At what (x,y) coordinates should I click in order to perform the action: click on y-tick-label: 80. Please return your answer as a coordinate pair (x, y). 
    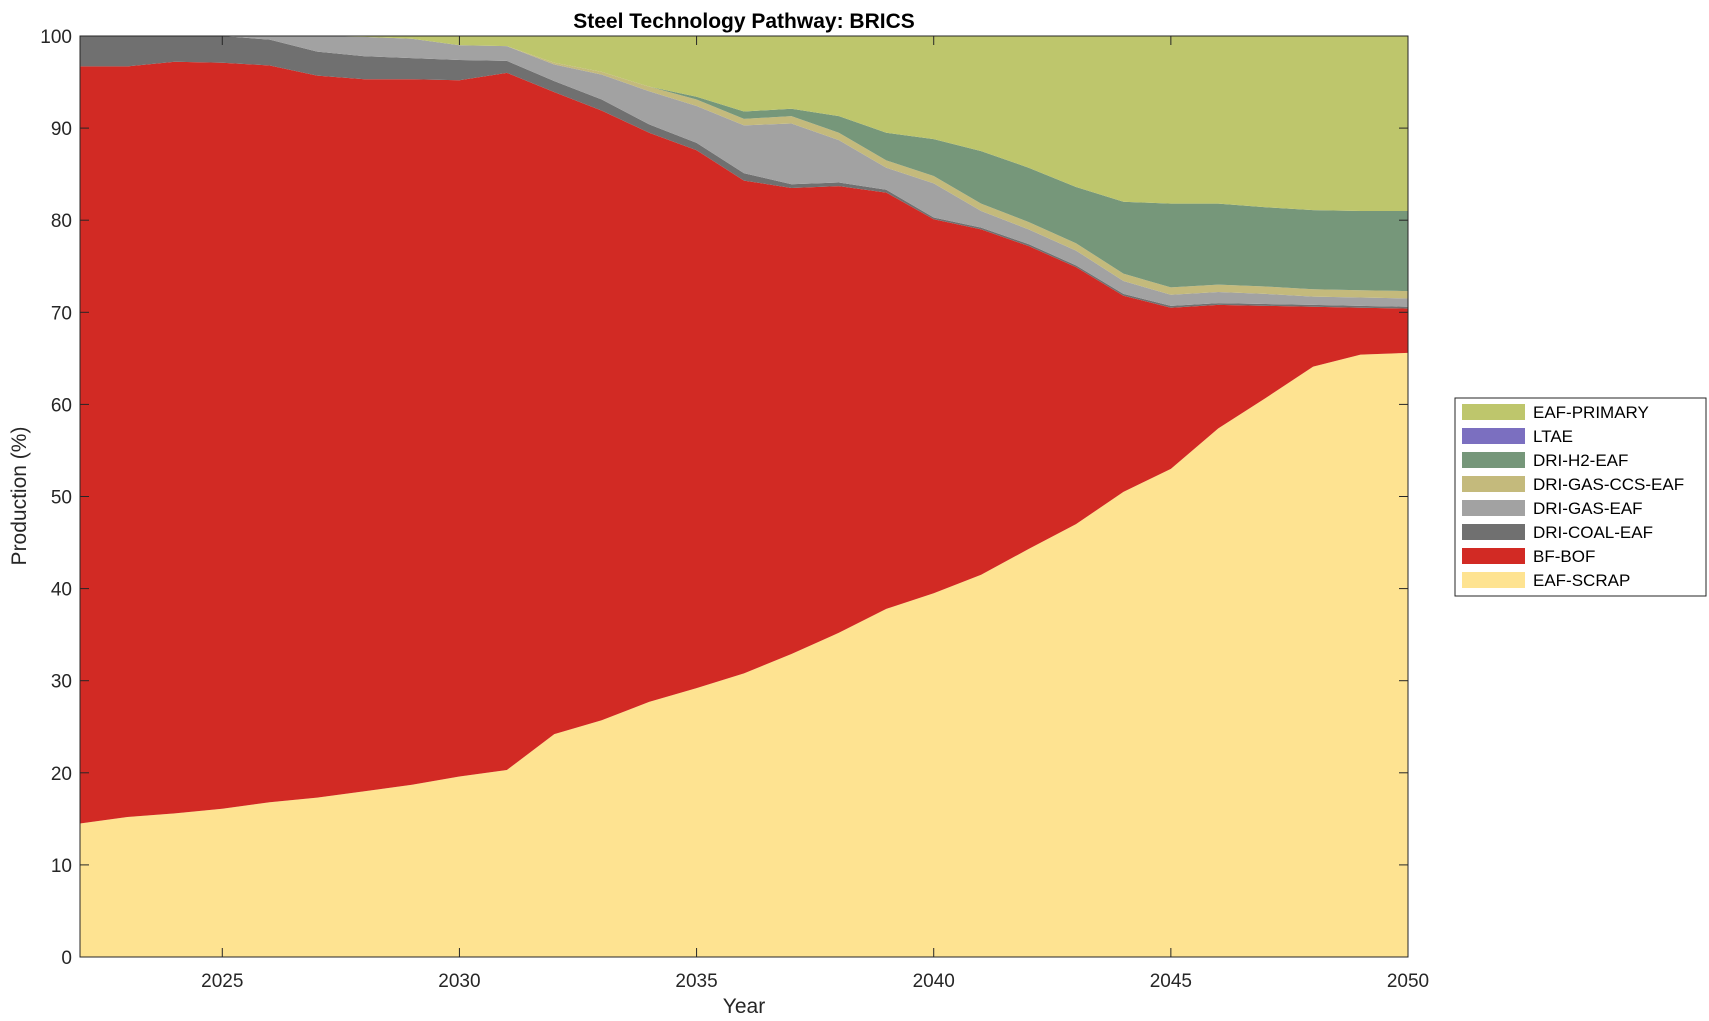
    Looking at the image, I should click on (61, 221).